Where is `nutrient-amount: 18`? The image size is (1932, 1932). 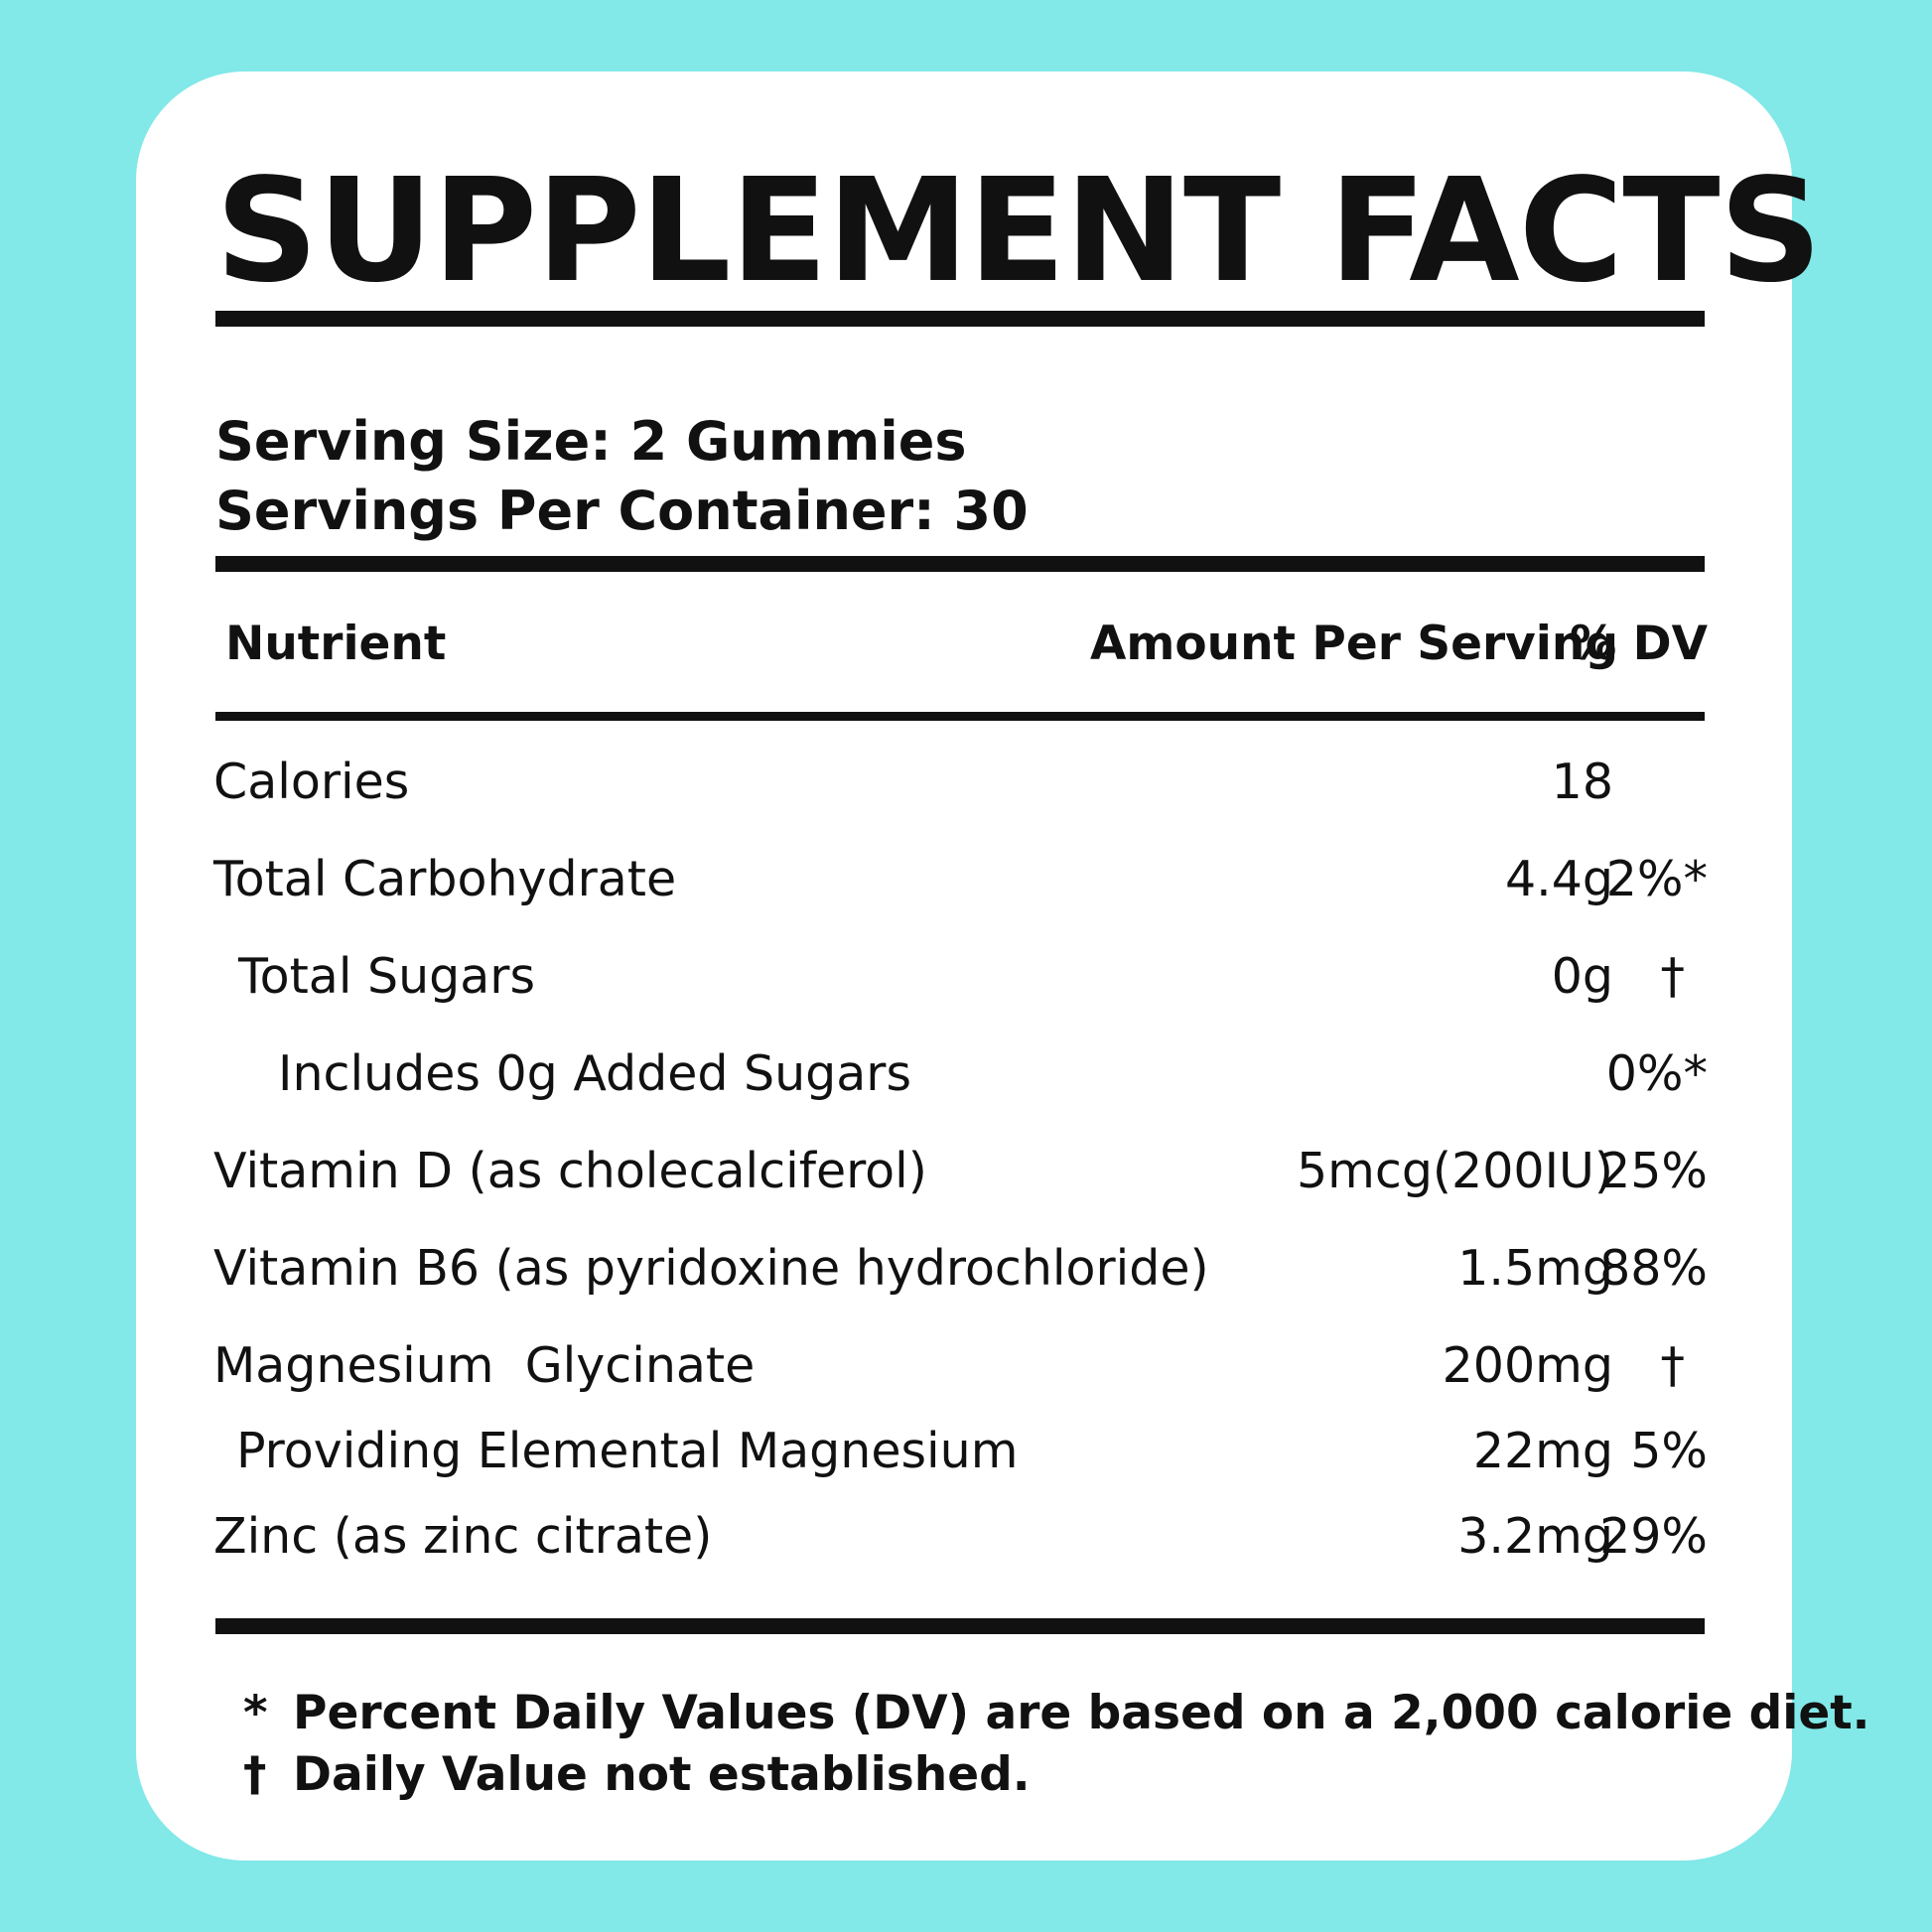 nutrient-amount: 18 is located at coordinates (1582, 782).